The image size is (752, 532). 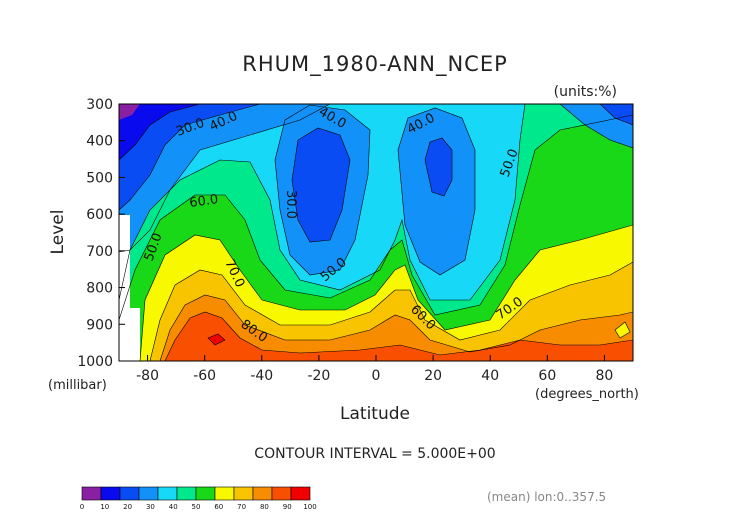 I want to click on colorbar-tick-label: 70, so click(x=241, y=507).